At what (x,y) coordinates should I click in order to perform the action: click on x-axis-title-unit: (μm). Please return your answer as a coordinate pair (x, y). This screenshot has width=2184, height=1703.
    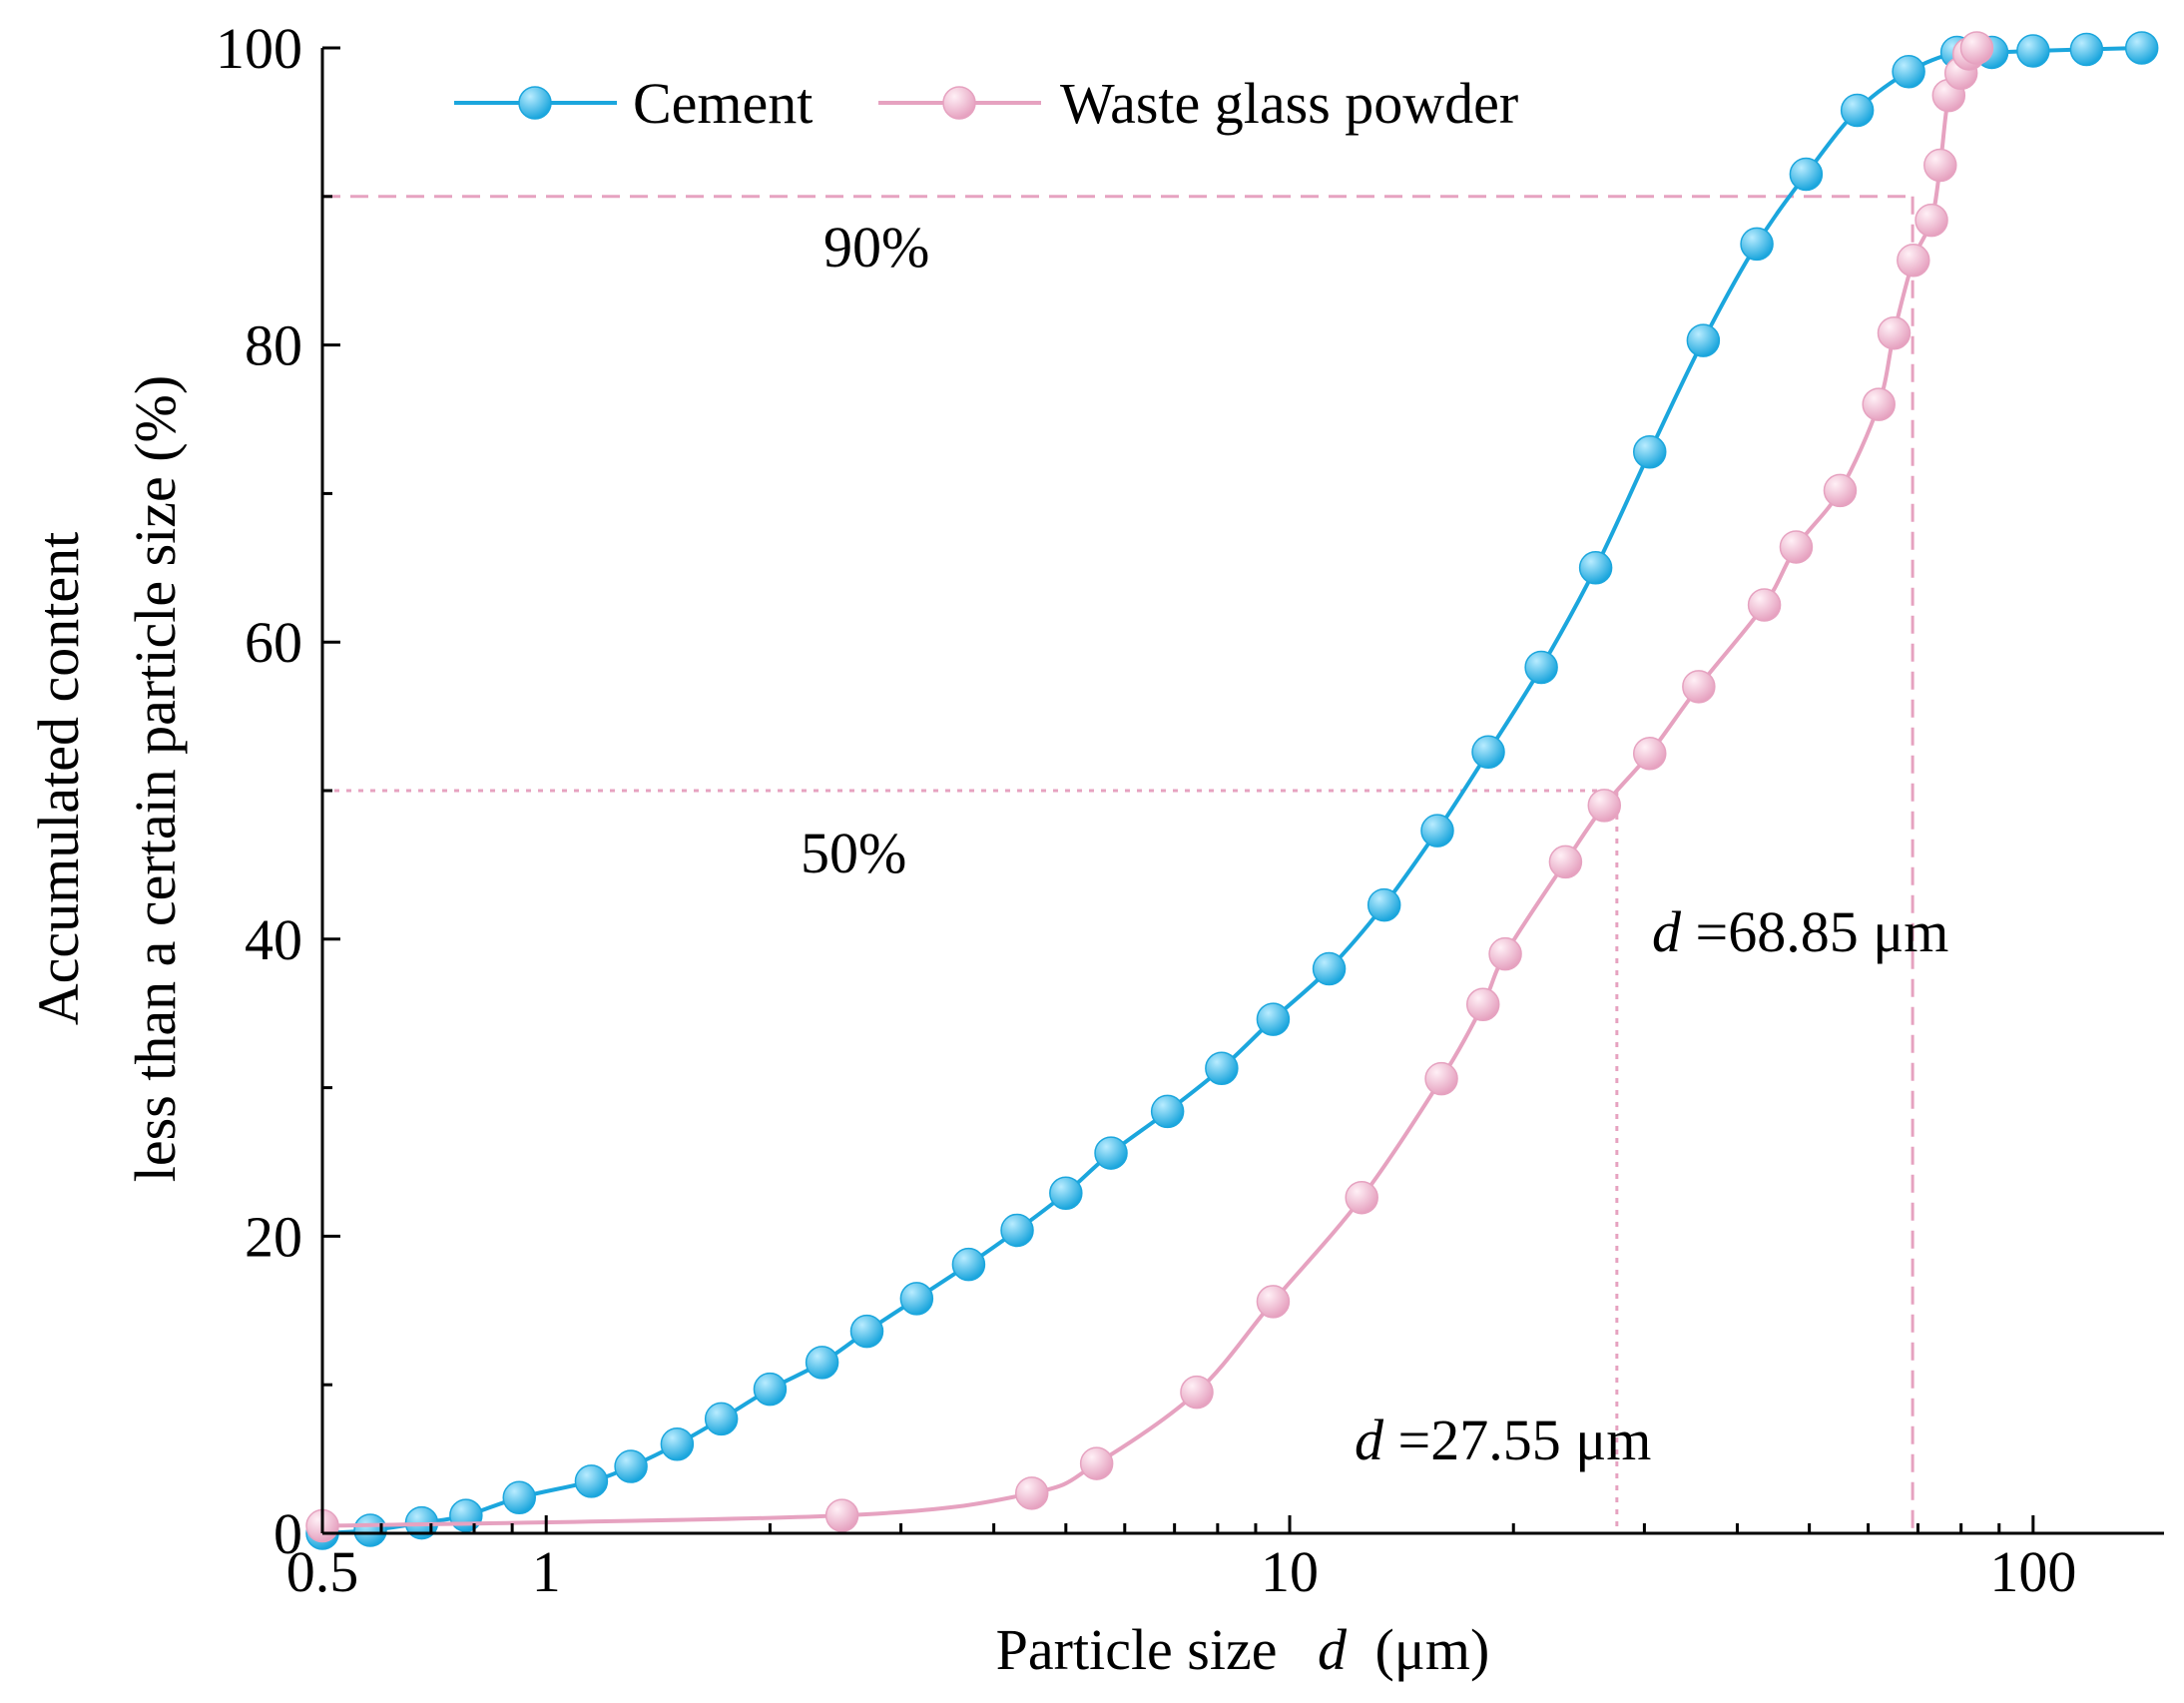
    Looking at the image, I should click on (1432, 1649).